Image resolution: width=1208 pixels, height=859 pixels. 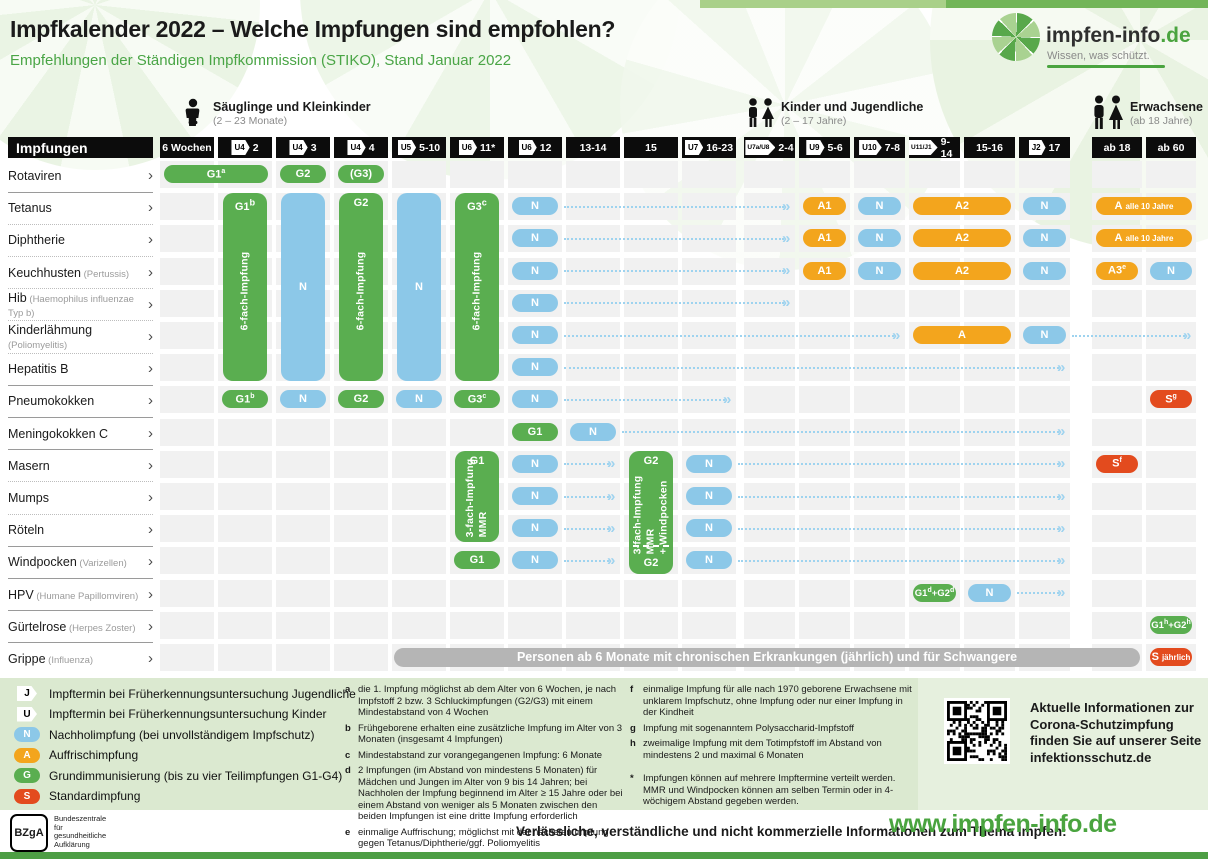 I want to click on combo-vaccine-bar: N, so click(x=303, y=287).